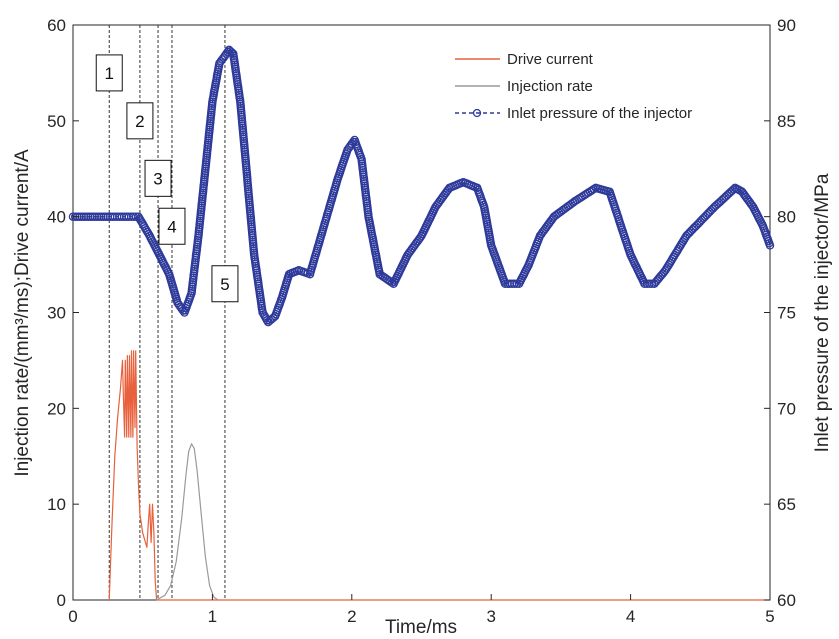 This screenshot has height=639, width=839. Describe the element at coordinates (490, 616) in the screenshot. I see `x-tick-label: 3` at that location.